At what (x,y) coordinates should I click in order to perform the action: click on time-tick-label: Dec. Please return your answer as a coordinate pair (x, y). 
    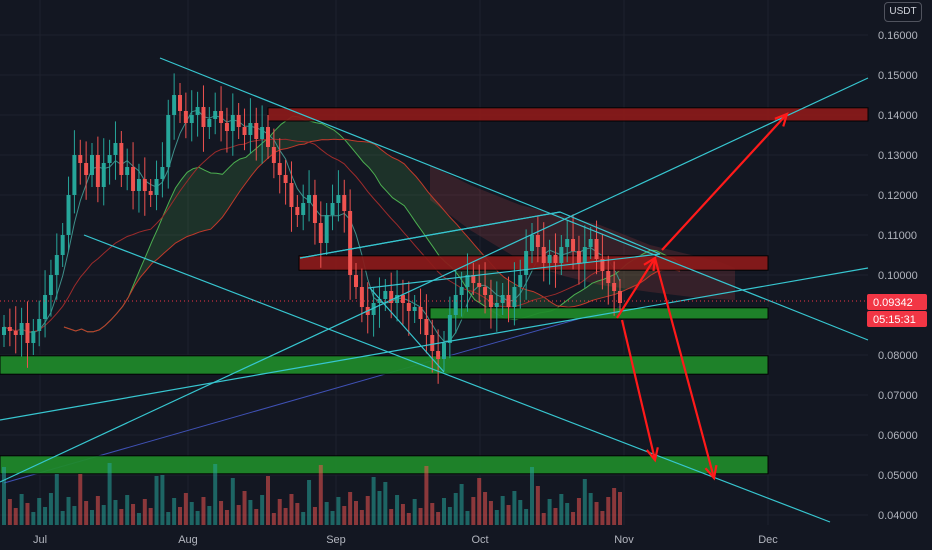
    Looking at the image, I should click on (768, 540).